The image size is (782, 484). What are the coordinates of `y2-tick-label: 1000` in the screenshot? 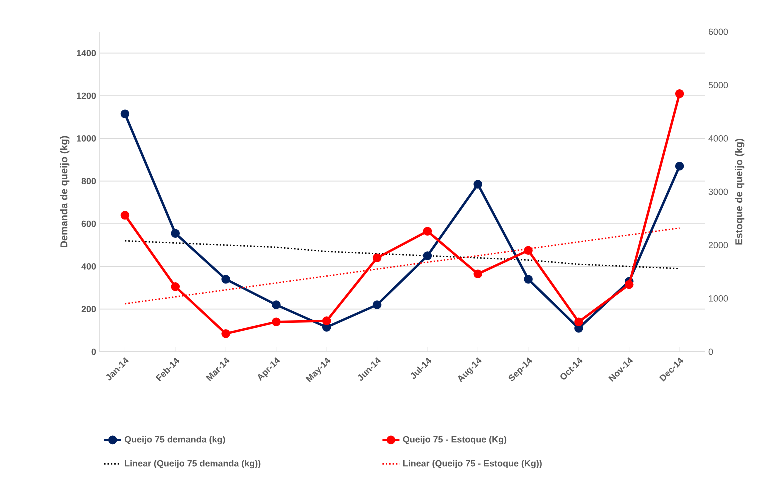 It's located at (718, 298).